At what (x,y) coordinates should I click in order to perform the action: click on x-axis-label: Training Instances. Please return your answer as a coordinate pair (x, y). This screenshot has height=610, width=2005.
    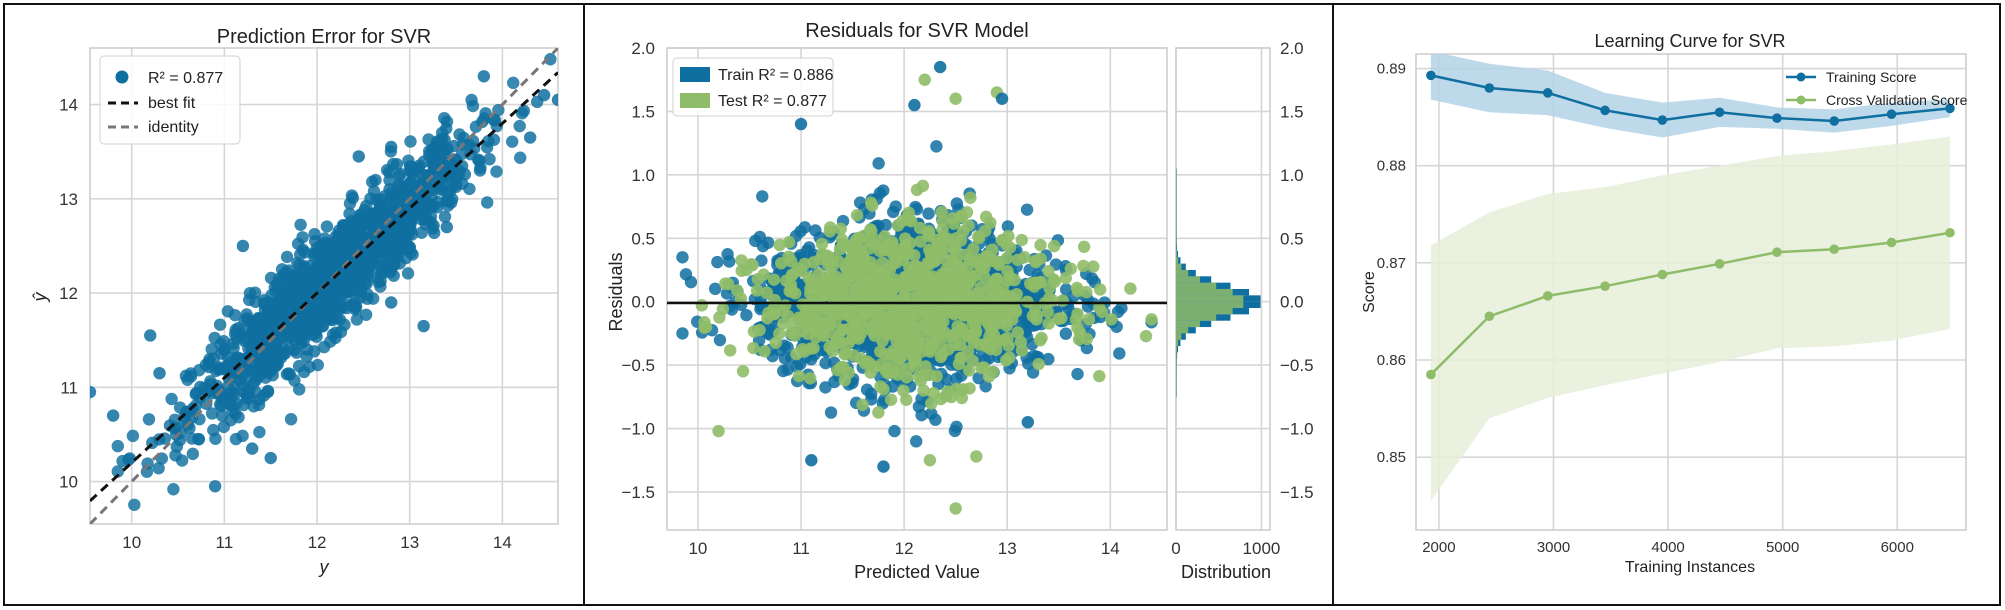
    Looking at the image, I should click on (1690, 567).